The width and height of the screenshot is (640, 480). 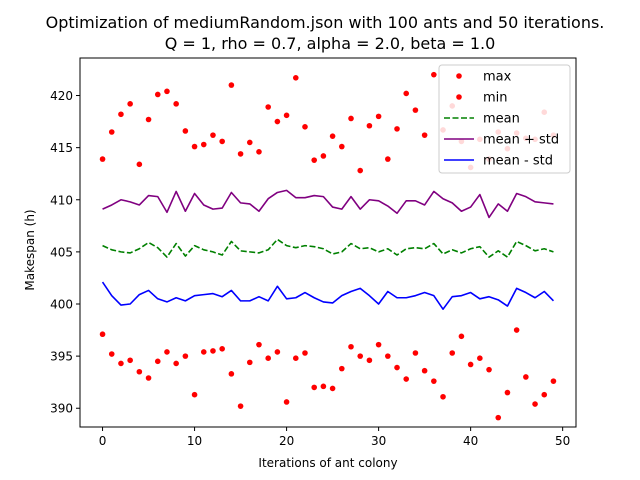 What do you see at coordinates (61, 252) in the screenshot?
I see `y-tick-label: 405` at bounding box center [61, 252].